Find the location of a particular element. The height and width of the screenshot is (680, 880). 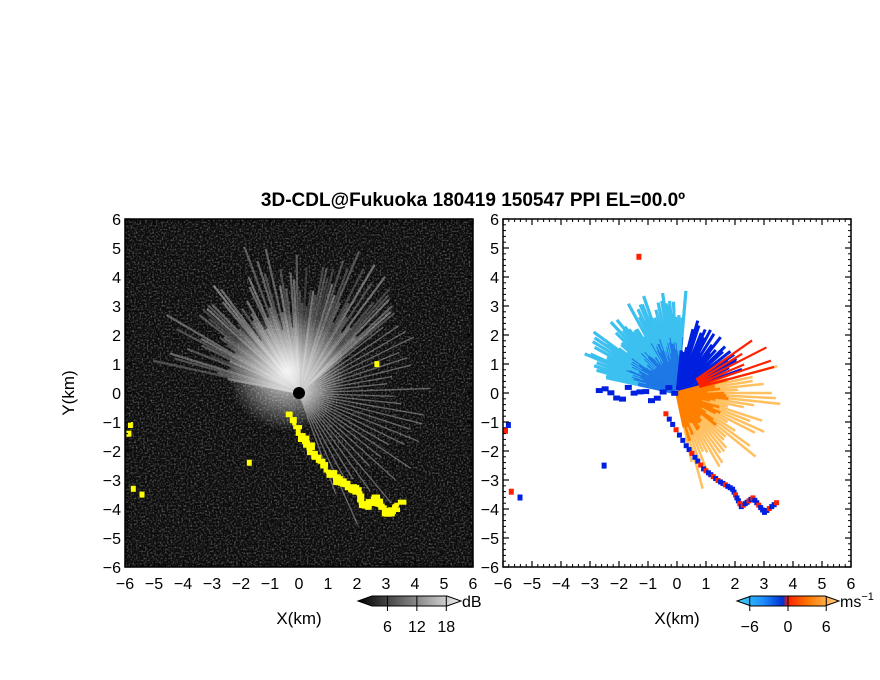

colorbar-tick-label: 0 is located at coordinates (788, 627).